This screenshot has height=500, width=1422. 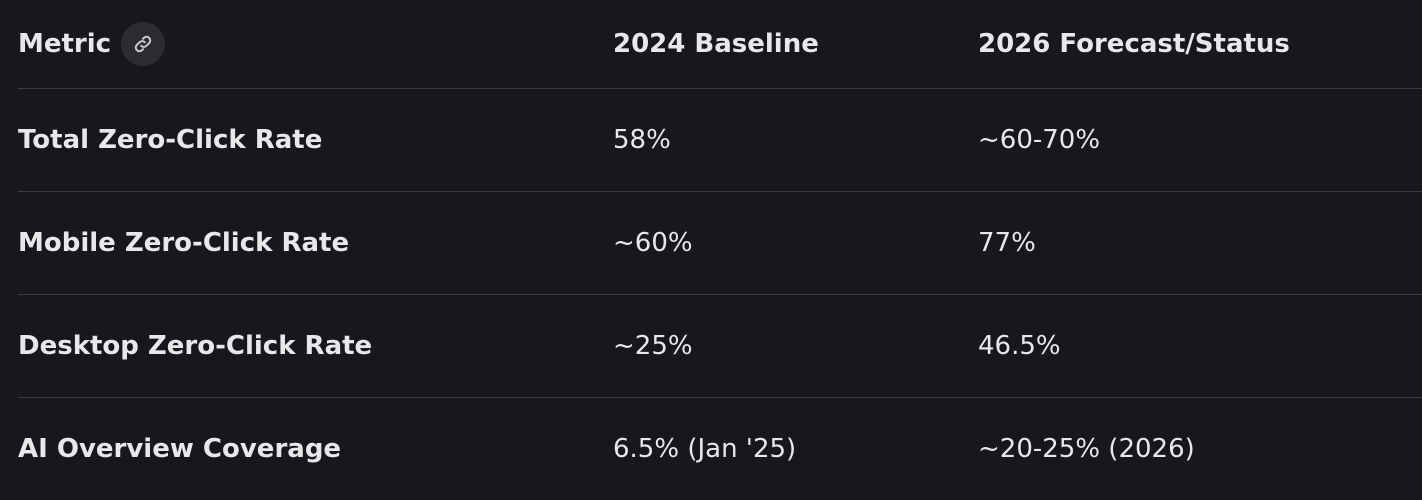 What do you see at coordinates (653, 346) in the screenshot?
I see `table-cell: ~25%` at bounding box center [653, 346].